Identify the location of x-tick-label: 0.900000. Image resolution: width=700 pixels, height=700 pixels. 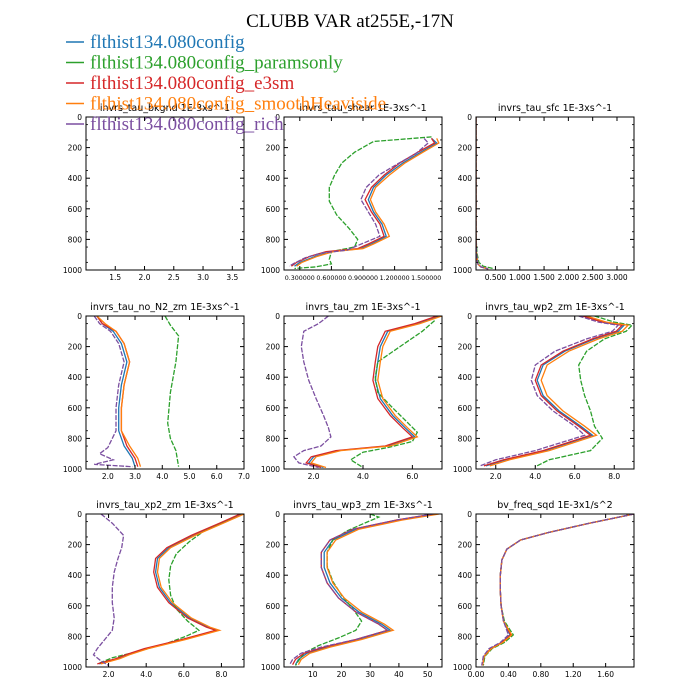
(363, 278).